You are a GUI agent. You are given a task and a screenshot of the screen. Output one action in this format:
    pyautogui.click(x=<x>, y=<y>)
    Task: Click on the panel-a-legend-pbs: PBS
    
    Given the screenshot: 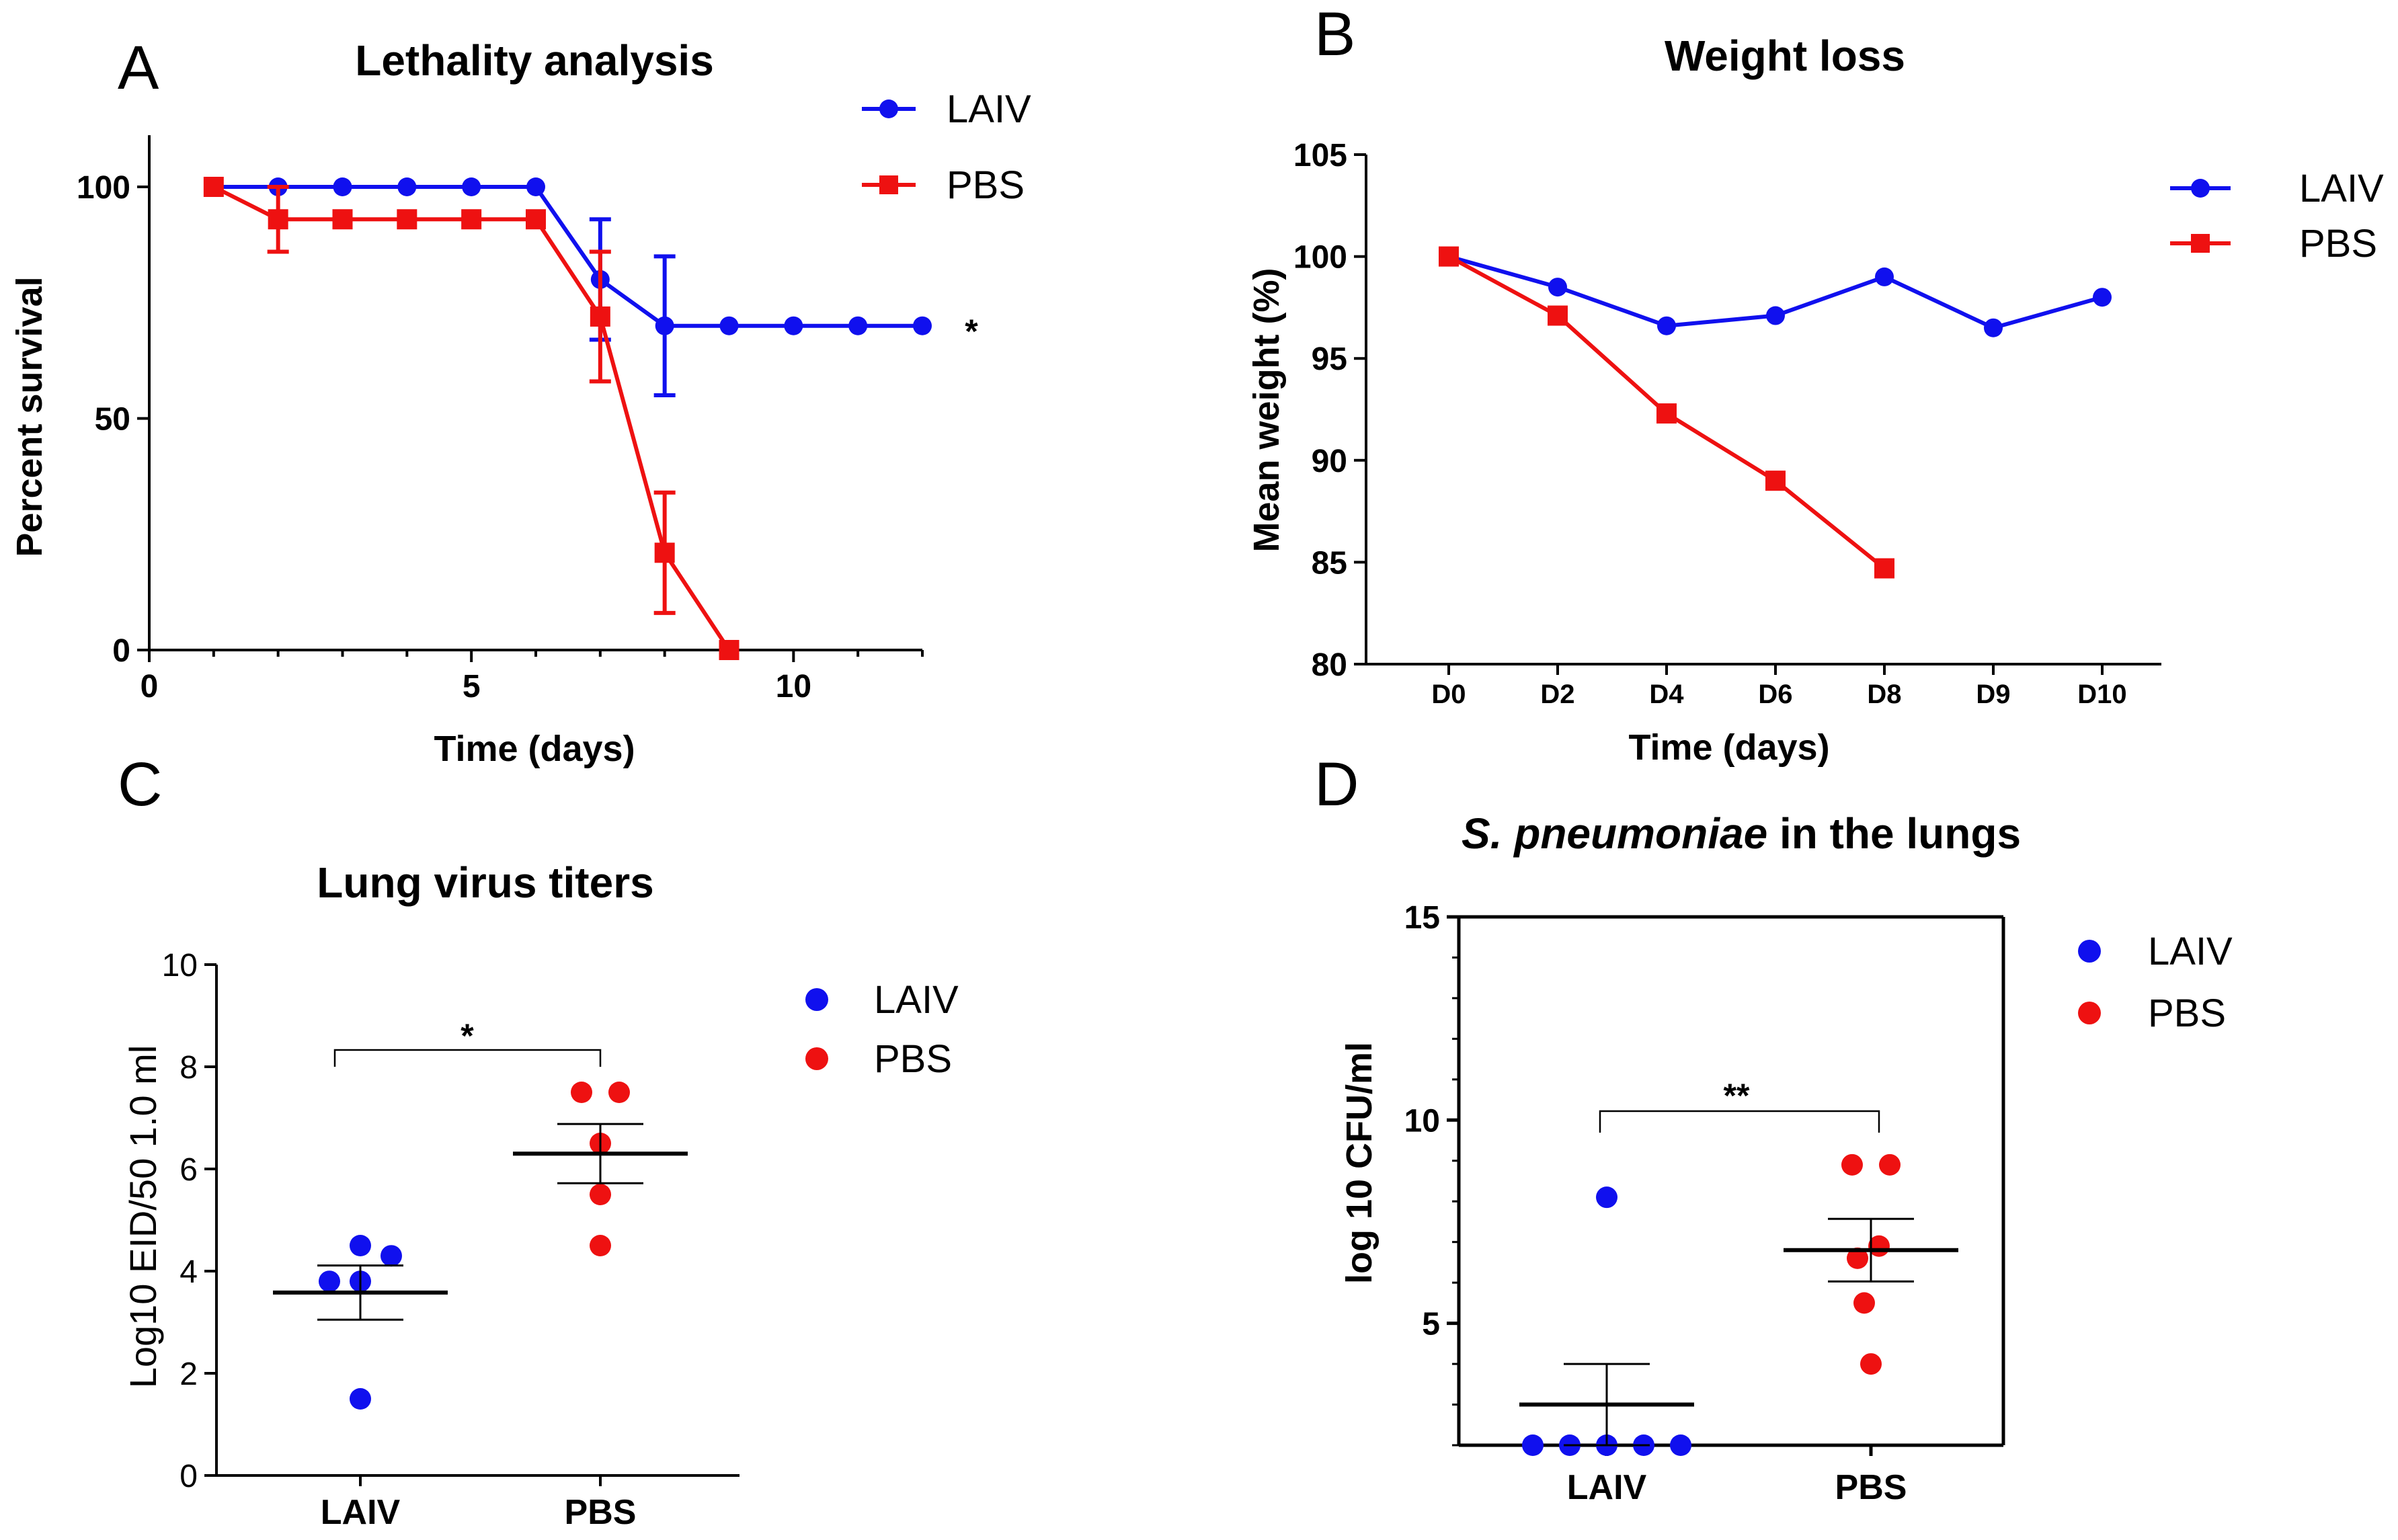 What is the action you would take?
    pyautogui.click(x=986, y=185)
    